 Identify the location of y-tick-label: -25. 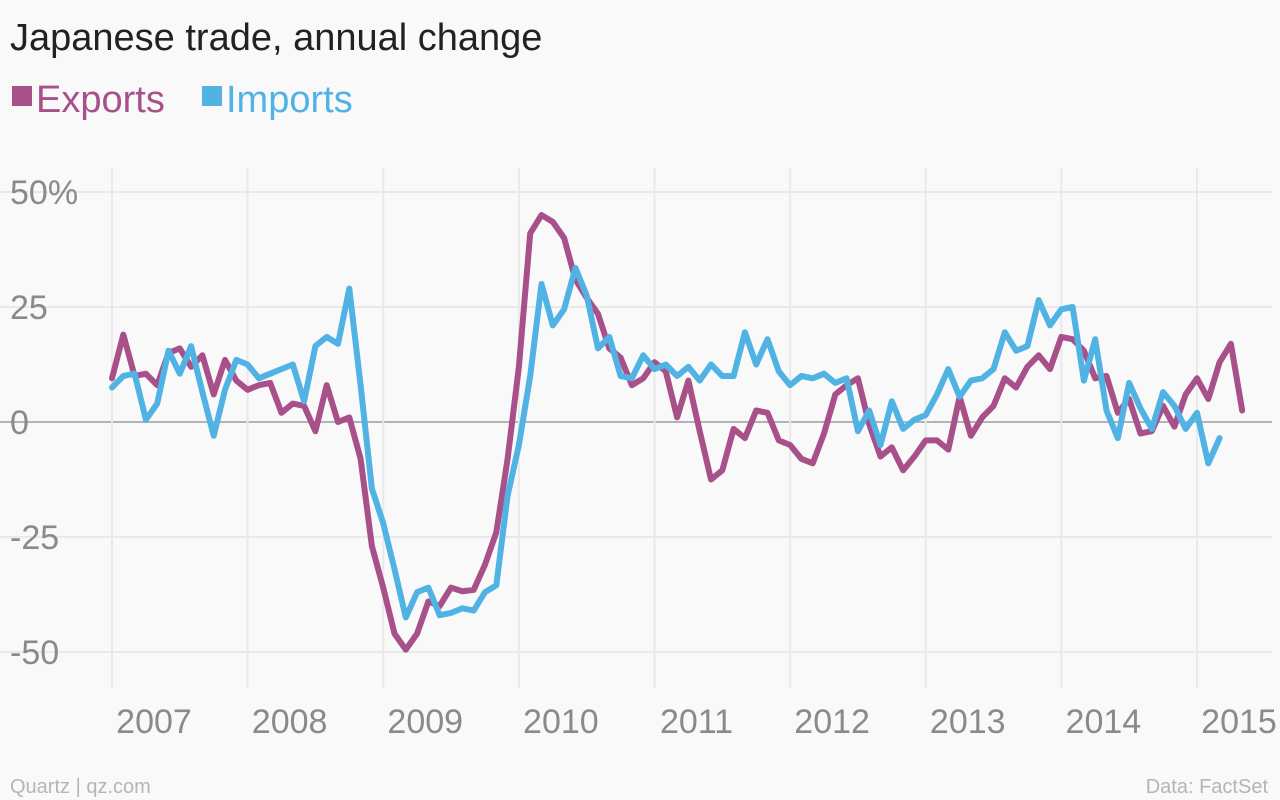
(34, 538).